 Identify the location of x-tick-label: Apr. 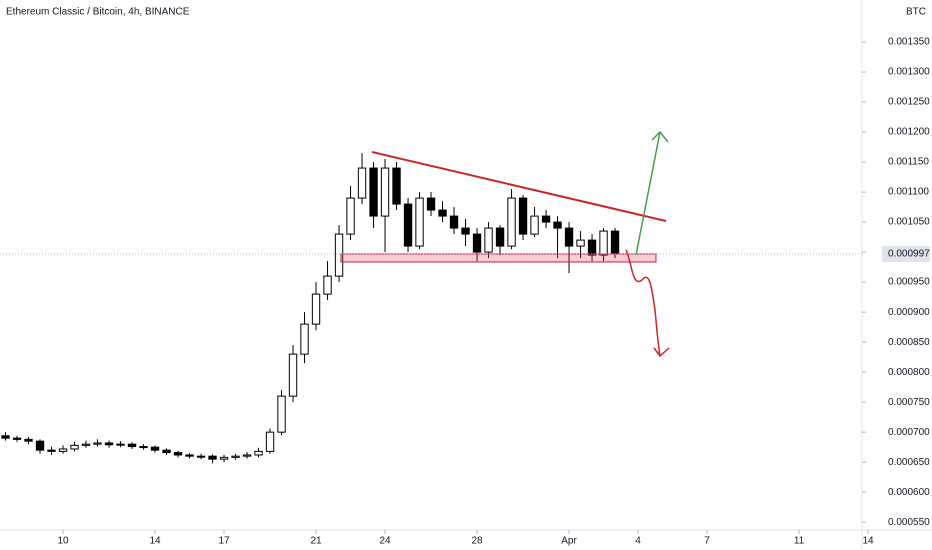
(569, 541).